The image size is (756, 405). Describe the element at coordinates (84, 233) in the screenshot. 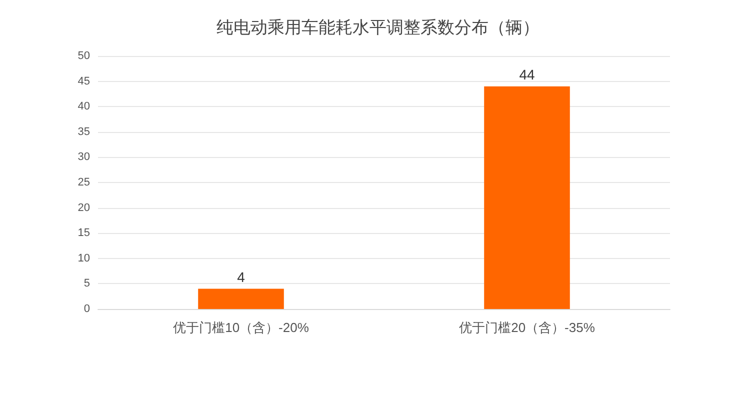

I see `y-tick-label: 15` at that location.